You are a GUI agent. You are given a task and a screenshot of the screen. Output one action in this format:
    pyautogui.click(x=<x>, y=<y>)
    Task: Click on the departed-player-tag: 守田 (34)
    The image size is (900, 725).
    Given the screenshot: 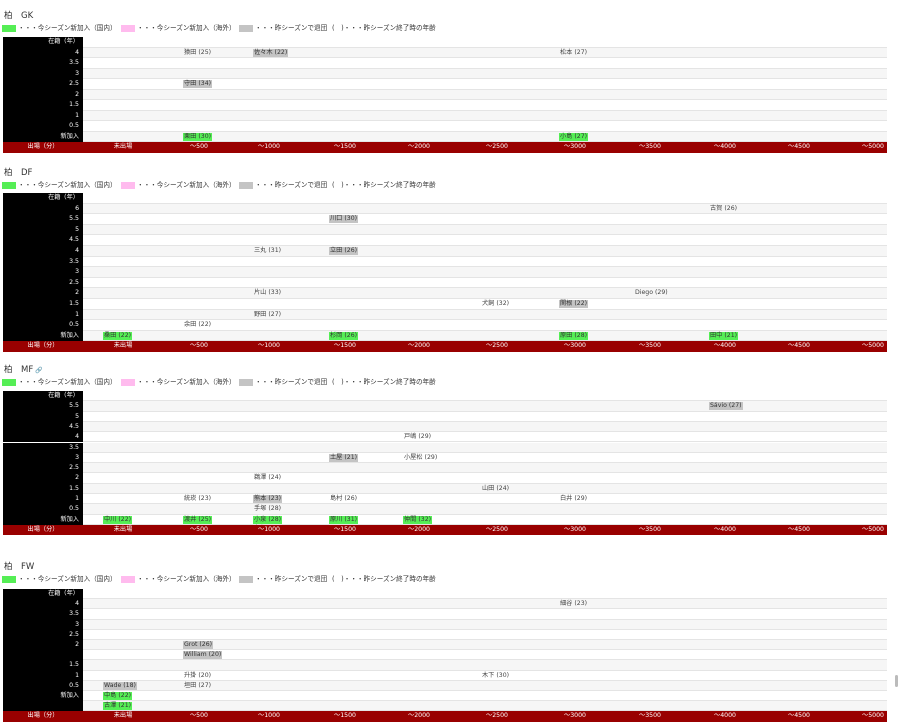 What is the action you would take?
    pyautogui.click(x=198, y=84)
    